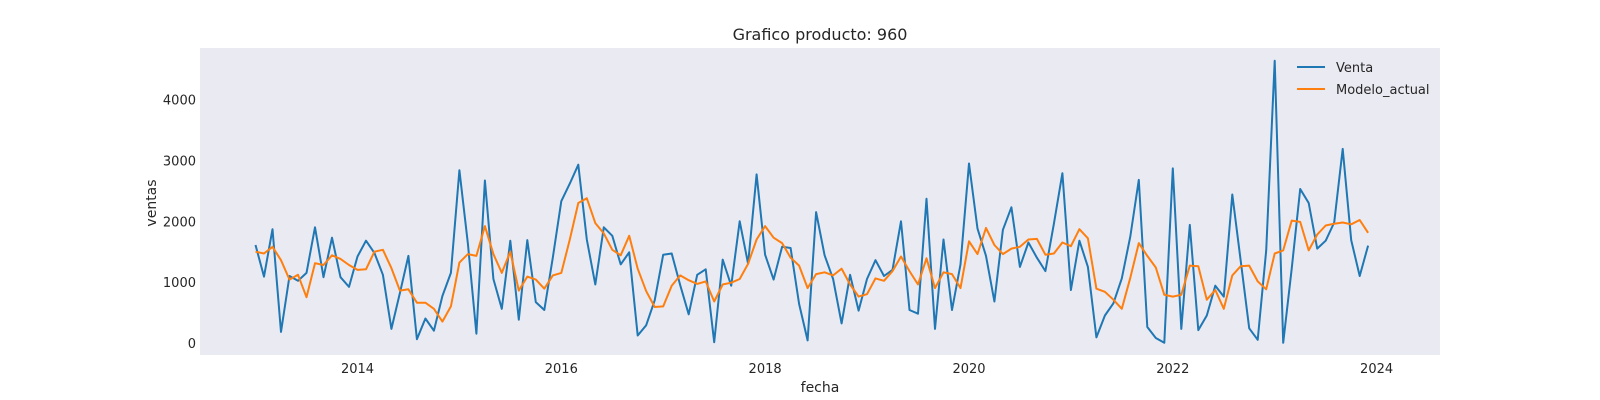 Image resolution: width=1600 pixels, height=400 pixels. What do you see at coordinates (179, 162) in the screenshot?
I see `y-tick-label: 3000` at bounding box center [179, 162].